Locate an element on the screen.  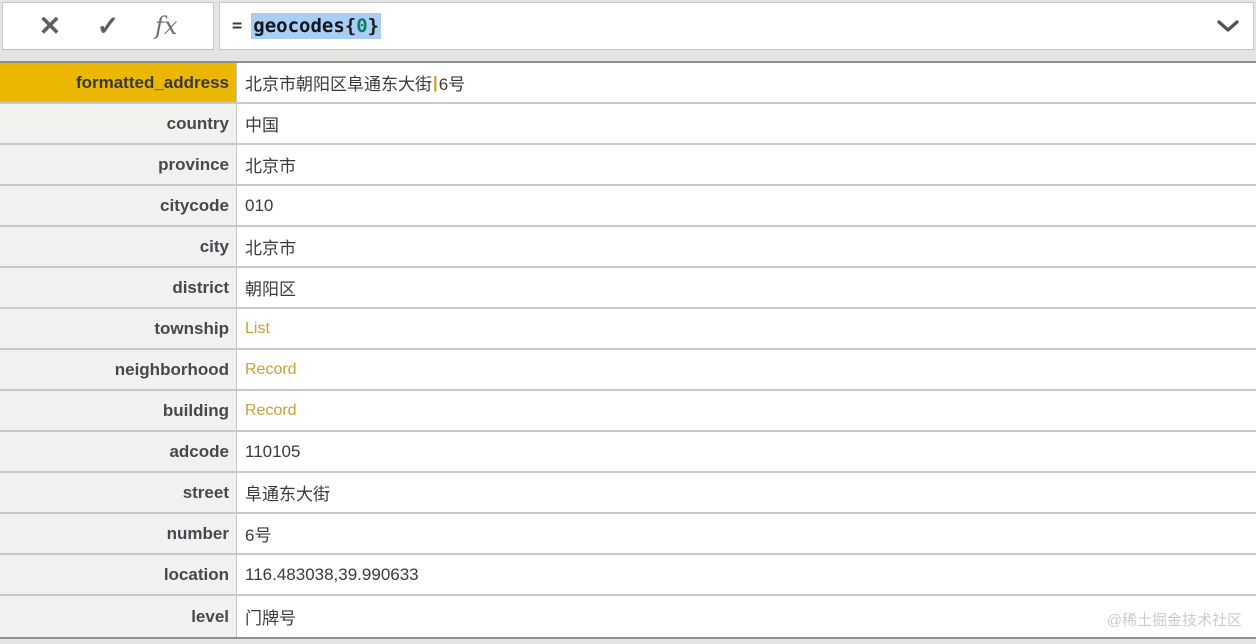
cancel-icon: ✕ is located at coordinates (50, 25).